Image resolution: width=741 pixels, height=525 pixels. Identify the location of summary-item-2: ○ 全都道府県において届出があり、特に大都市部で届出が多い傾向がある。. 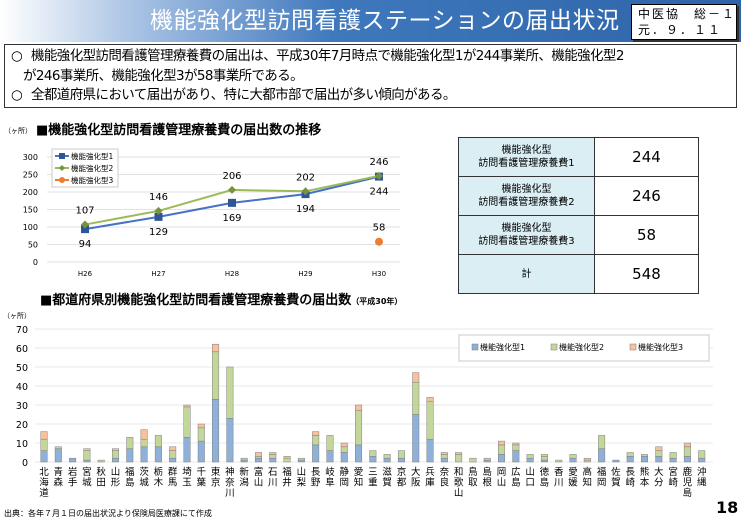
(370, 96).